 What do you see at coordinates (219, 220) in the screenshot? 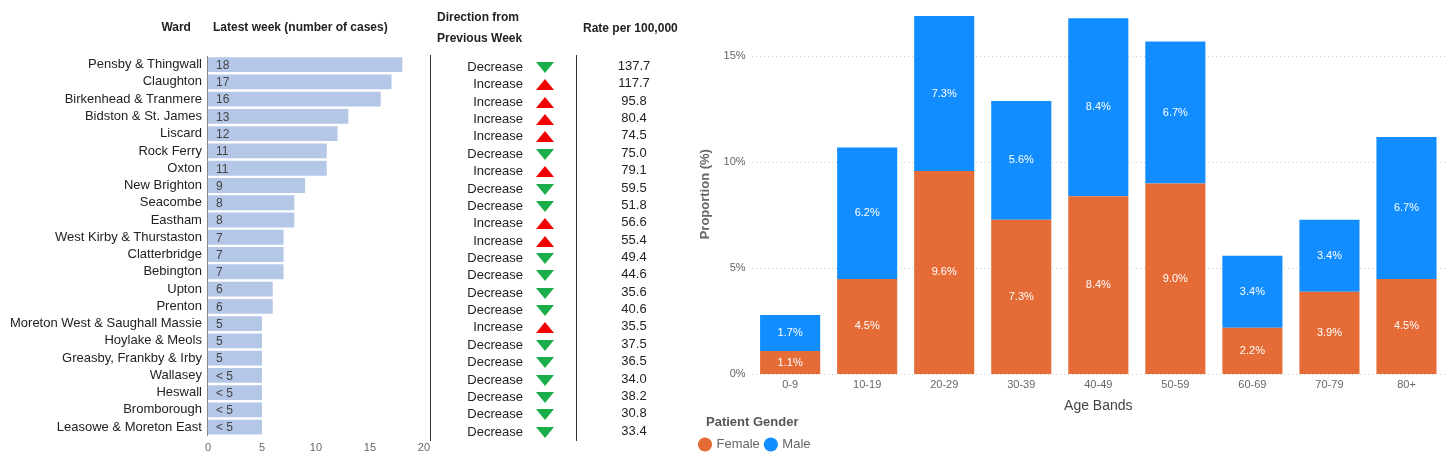
I see `data-label: 8` at bounding box center [219, 220].